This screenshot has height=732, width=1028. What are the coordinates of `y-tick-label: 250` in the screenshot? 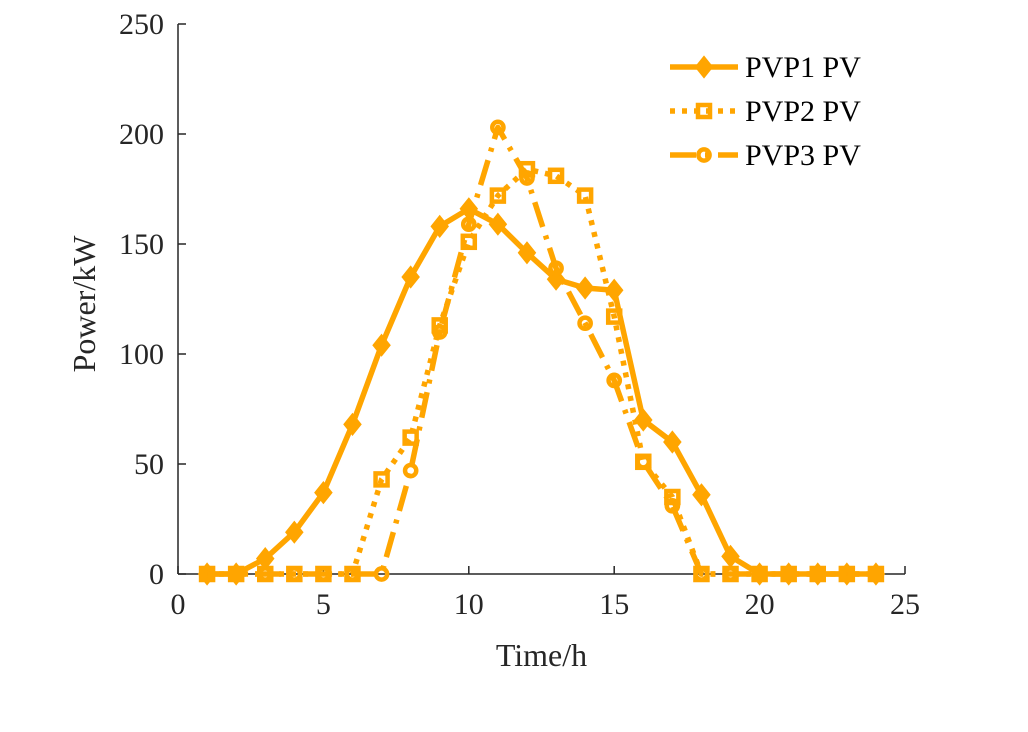 It's located at (141, 24).